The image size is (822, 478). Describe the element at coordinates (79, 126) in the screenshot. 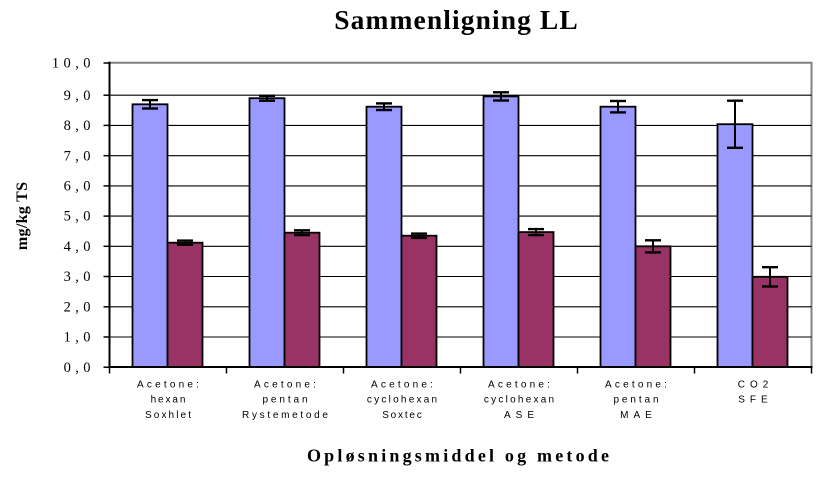

I see `svg-text: 8,0` at that location.